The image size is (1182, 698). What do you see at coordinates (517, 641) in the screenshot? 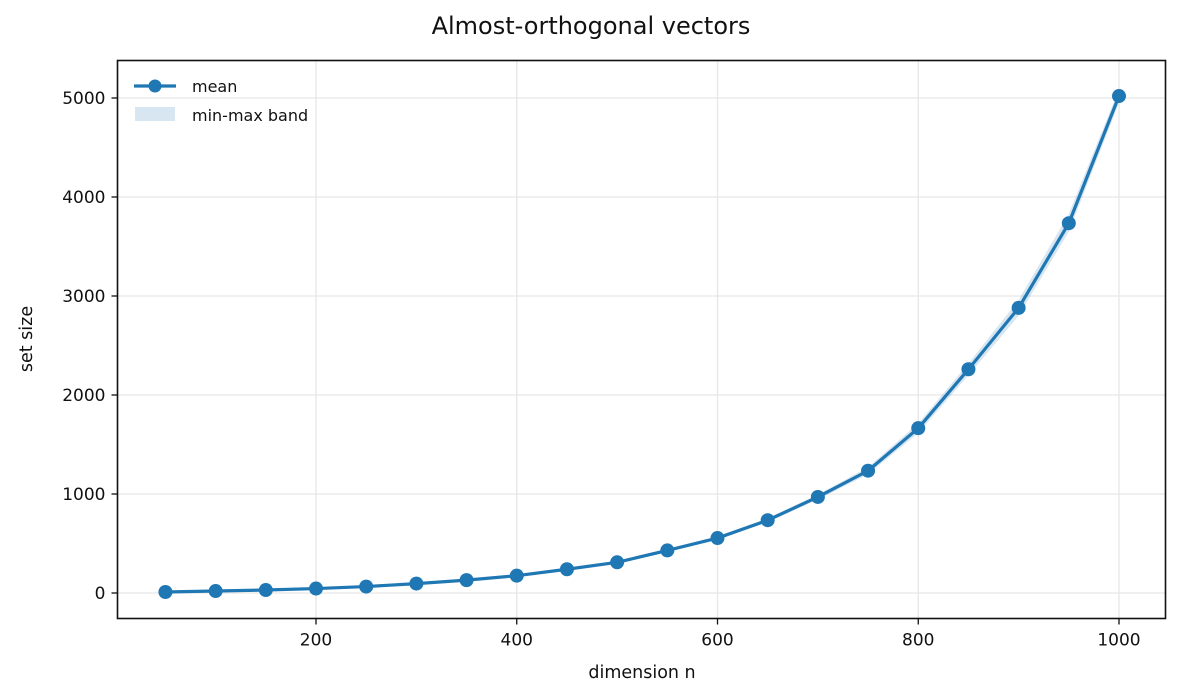
I see `x-tick-label: 400` at bounding box center [517, 641].